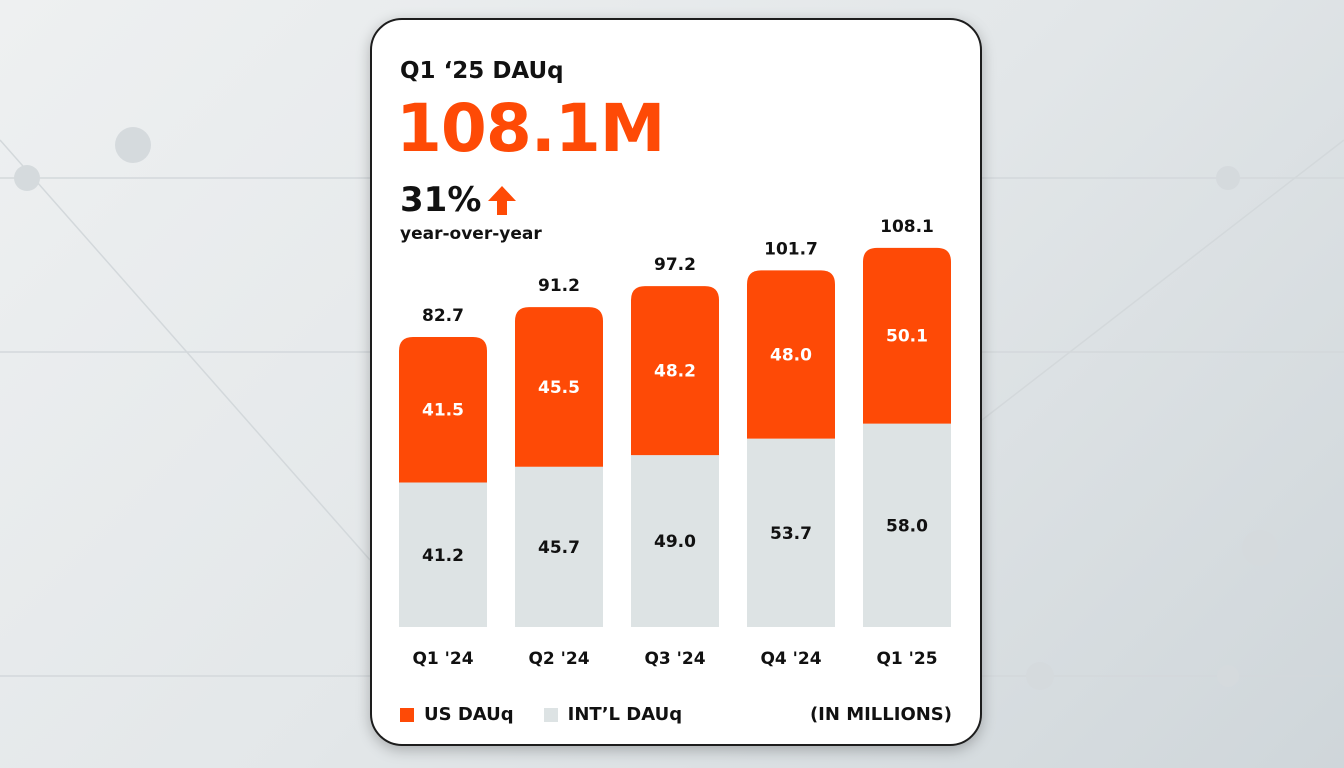  I want to click on growth-percent: 31%, so click(441, 200).